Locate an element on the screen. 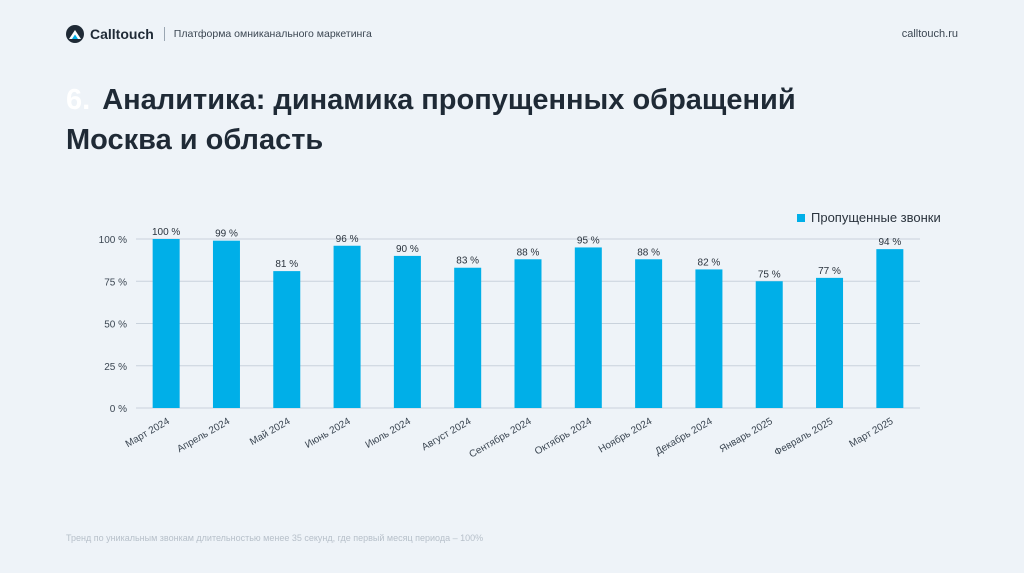 This screenshot has height=573, width=1024. x-tick-label: Апрель 2024 is located at coordinates (203, 435).